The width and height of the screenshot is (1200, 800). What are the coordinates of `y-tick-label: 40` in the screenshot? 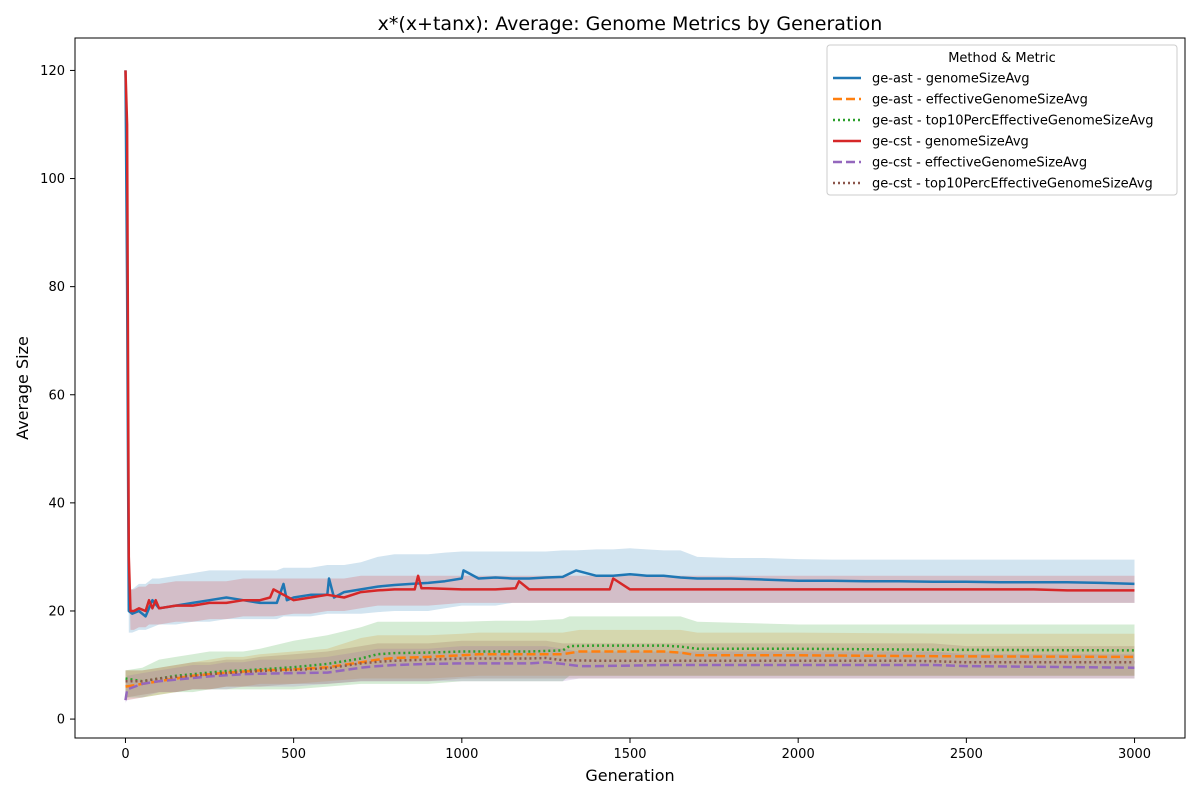 It's located at (56, 503).